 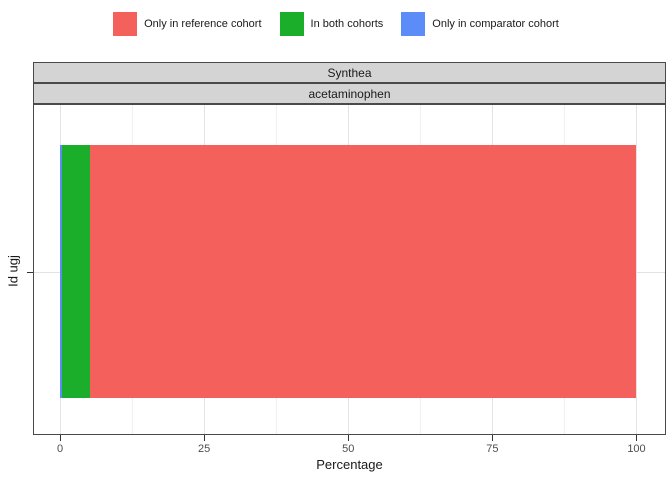 I want to click on y-axis-tick, so click(x=30, y=272).